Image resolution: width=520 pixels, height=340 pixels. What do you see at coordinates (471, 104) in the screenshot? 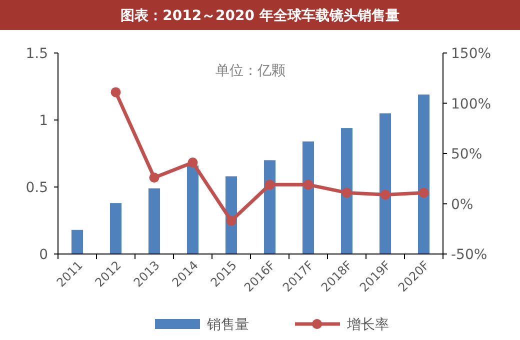
I see `y2-tick-label: 100%` at bounding box center [471, 104].